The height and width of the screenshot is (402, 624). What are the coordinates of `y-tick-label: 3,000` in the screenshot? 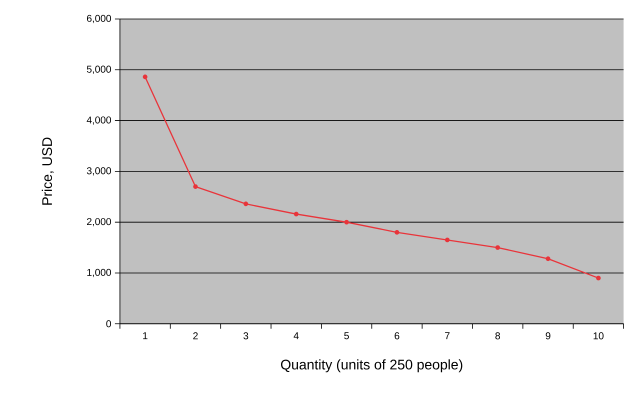 It's located at (99, 171).